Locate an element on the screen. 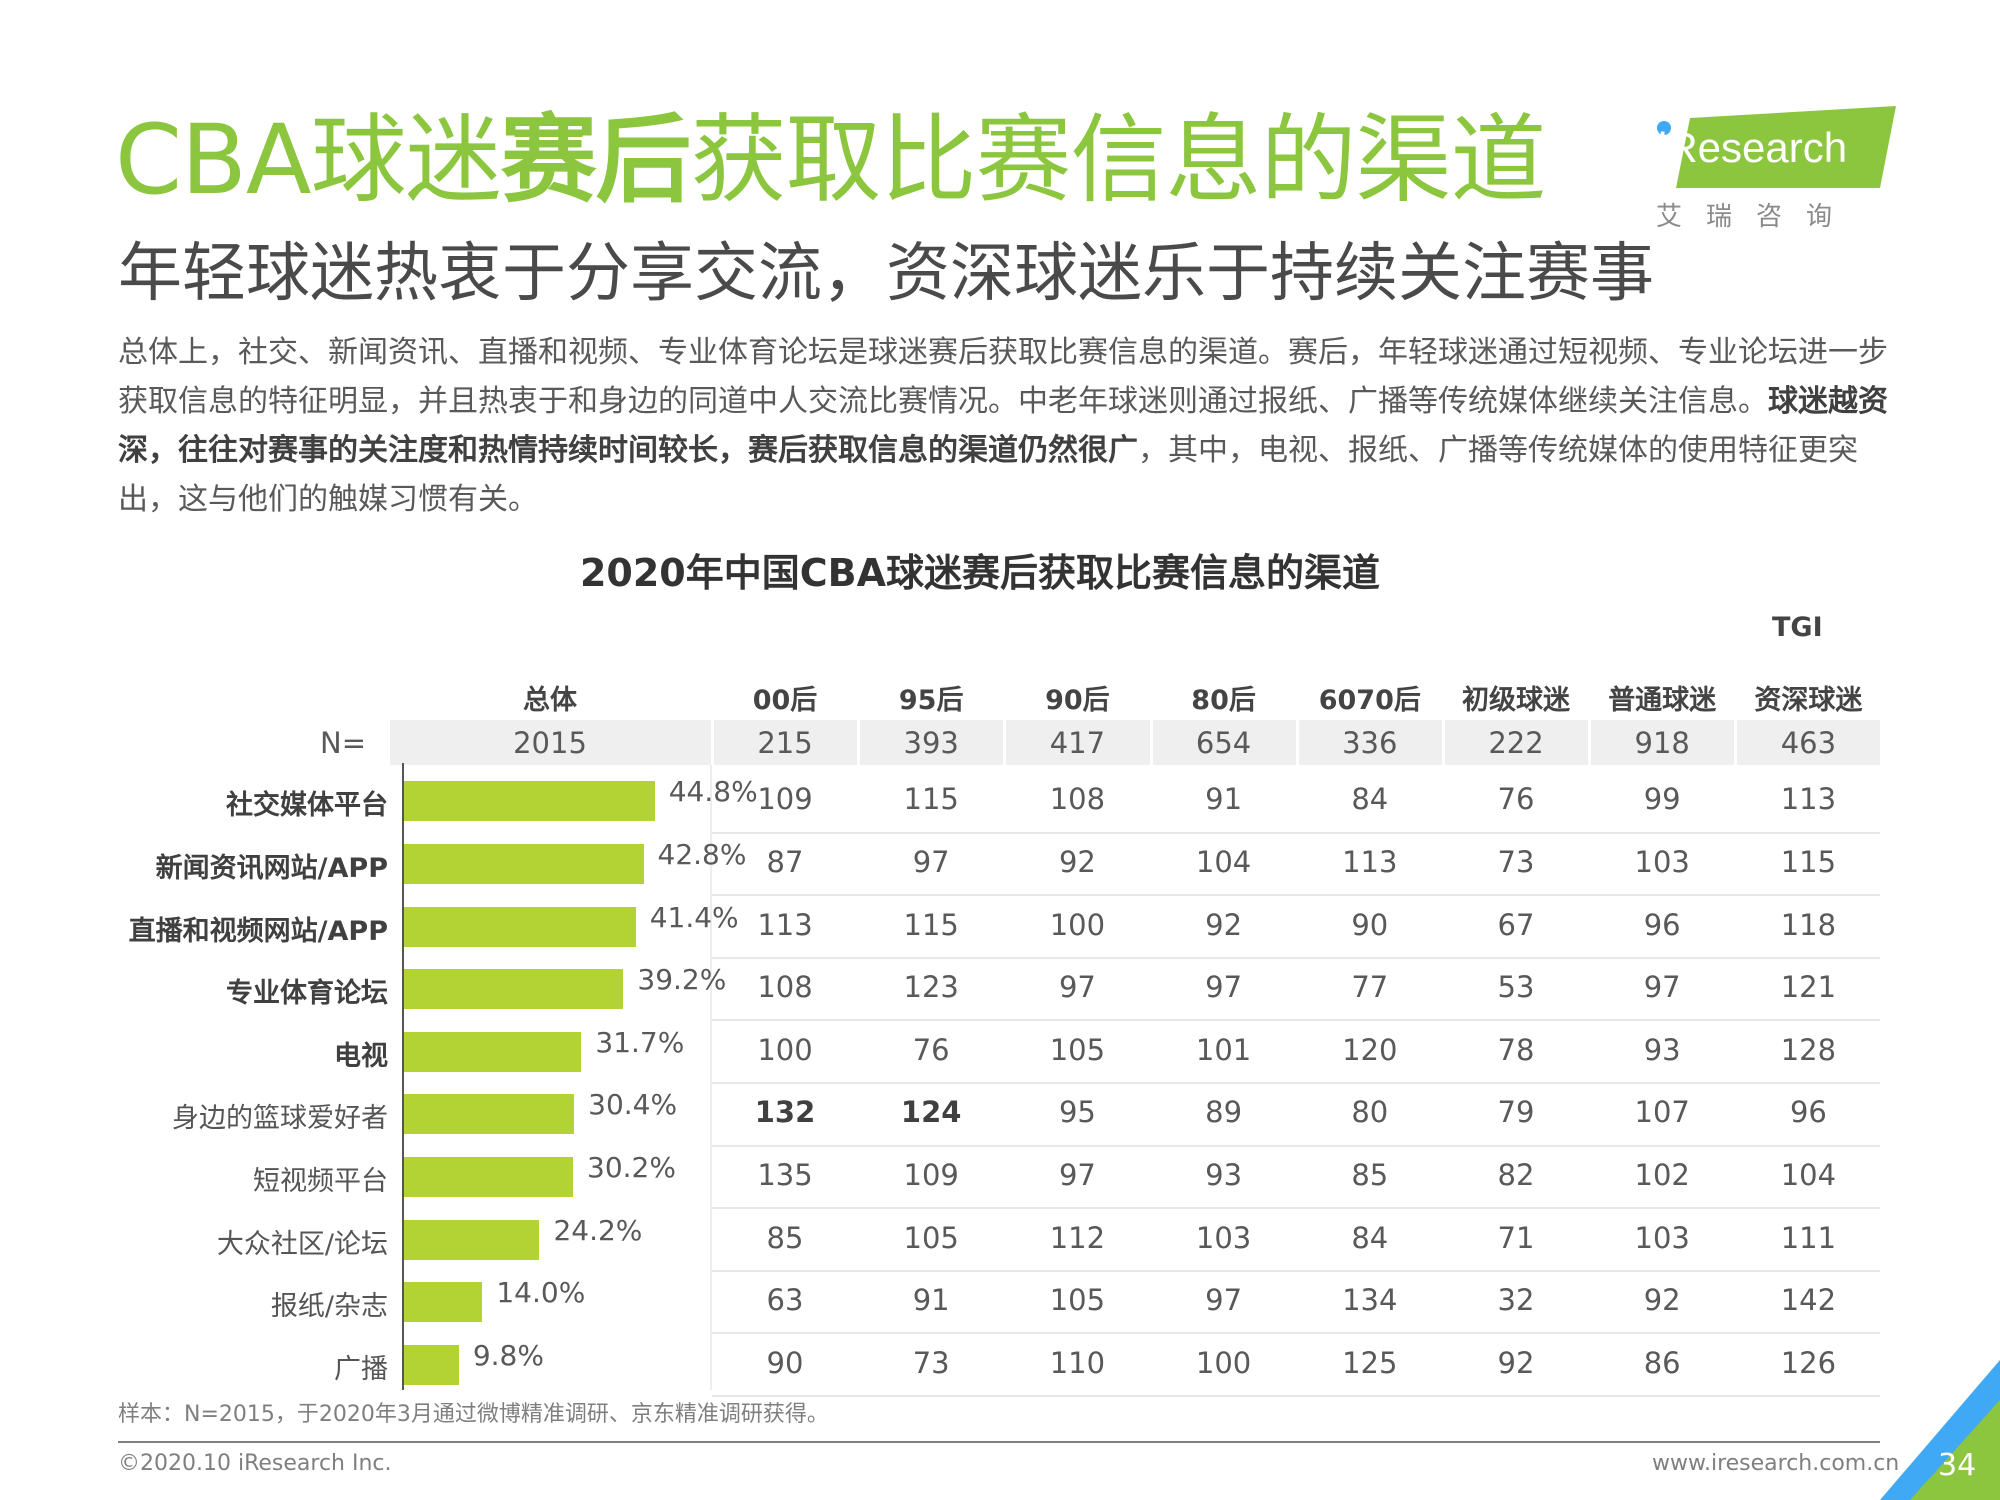  bar-value-label: 9.8% is located at coordinates (508, 1355).